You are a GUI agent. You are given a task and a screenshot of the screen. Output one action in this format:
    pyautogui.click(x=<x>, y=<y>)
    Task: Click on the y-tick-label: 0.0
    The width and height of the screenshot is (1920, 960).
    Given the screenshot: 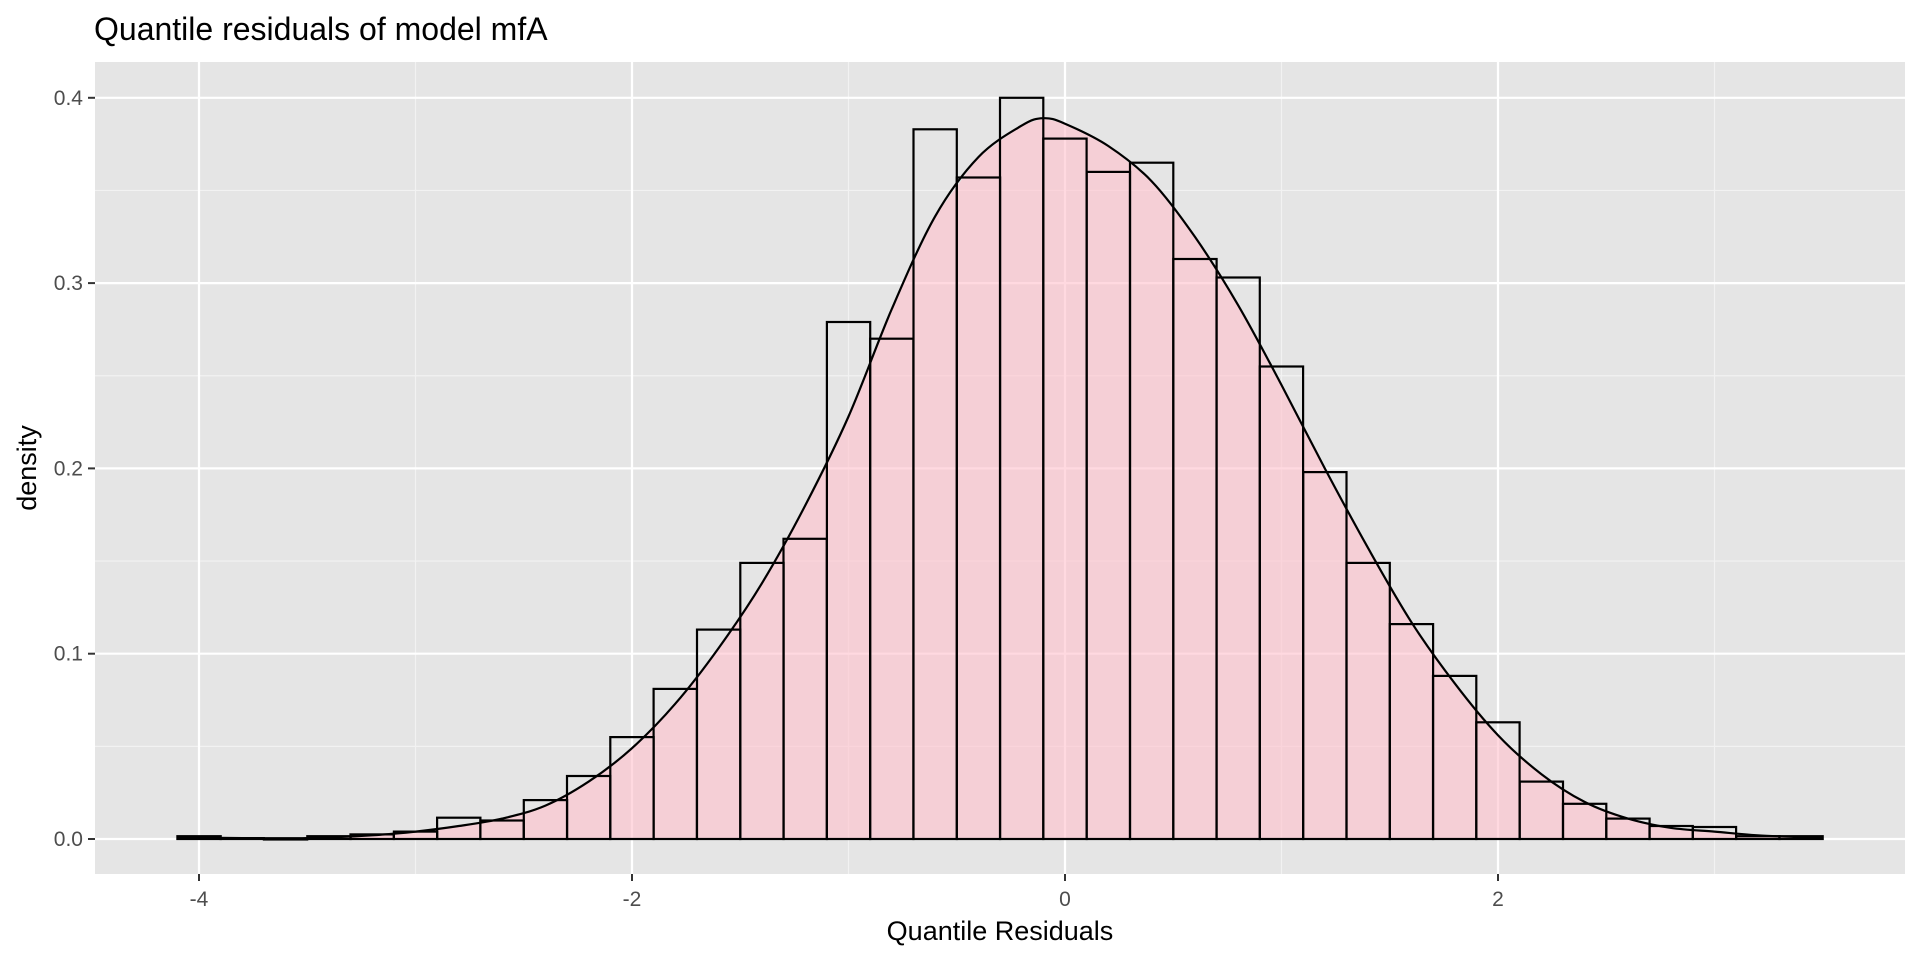 What is the action you would take?
    pyautogui.click(x=68, y=839)
    